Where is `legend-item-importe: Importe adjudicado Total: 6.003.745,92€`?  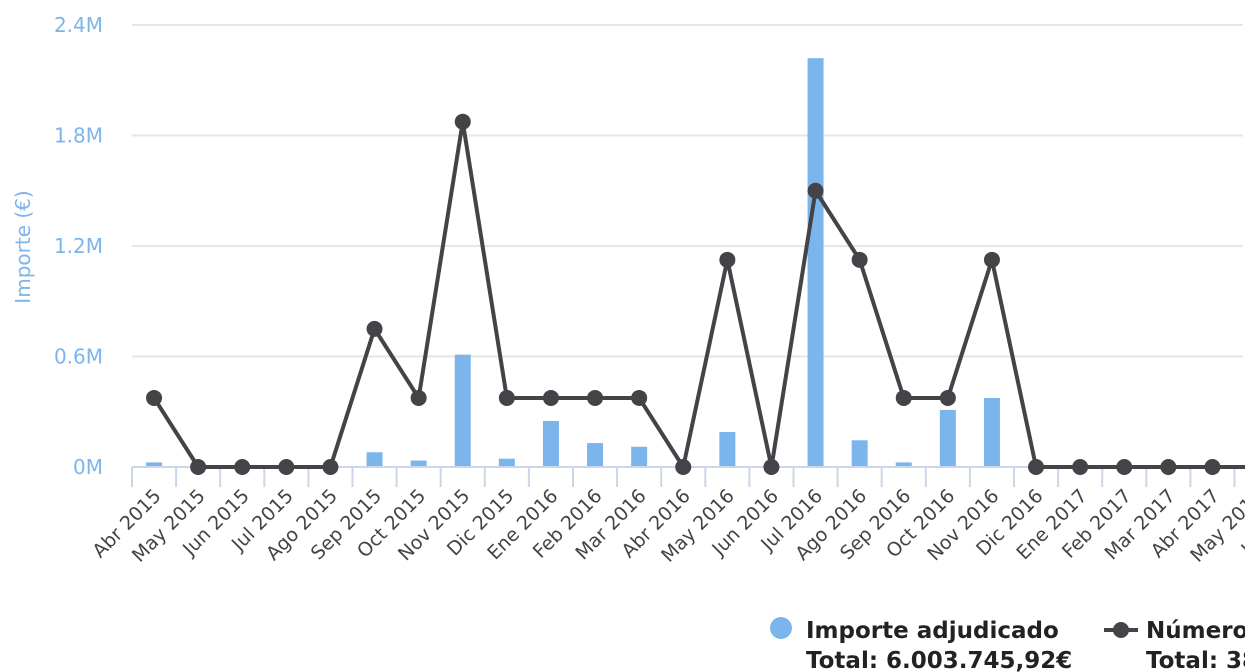 legend-item-importe: Importe adjudicado Total: 6.003.745,92€ is located at coordinates (921, 644).